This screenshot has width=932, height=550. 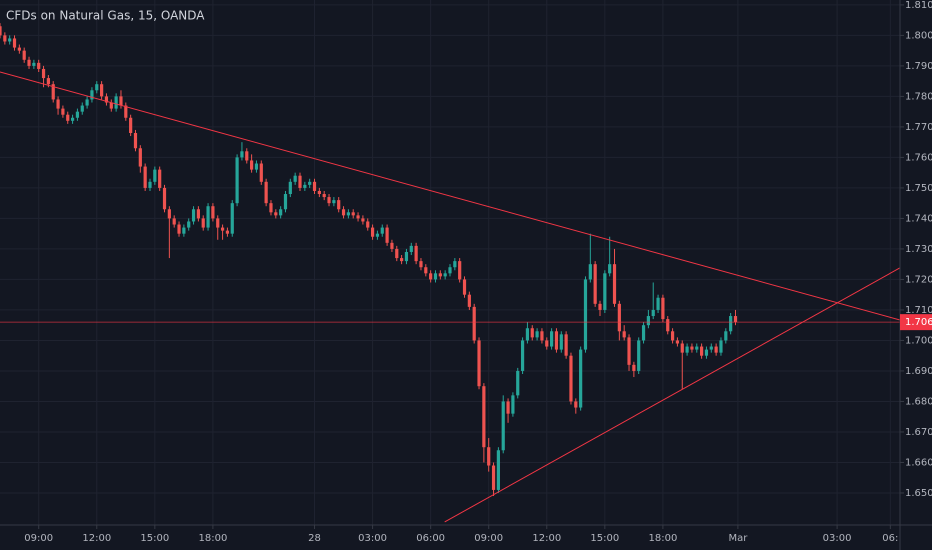 I want to click on y-tick-label: 1.810, so click(x=918, y=5).